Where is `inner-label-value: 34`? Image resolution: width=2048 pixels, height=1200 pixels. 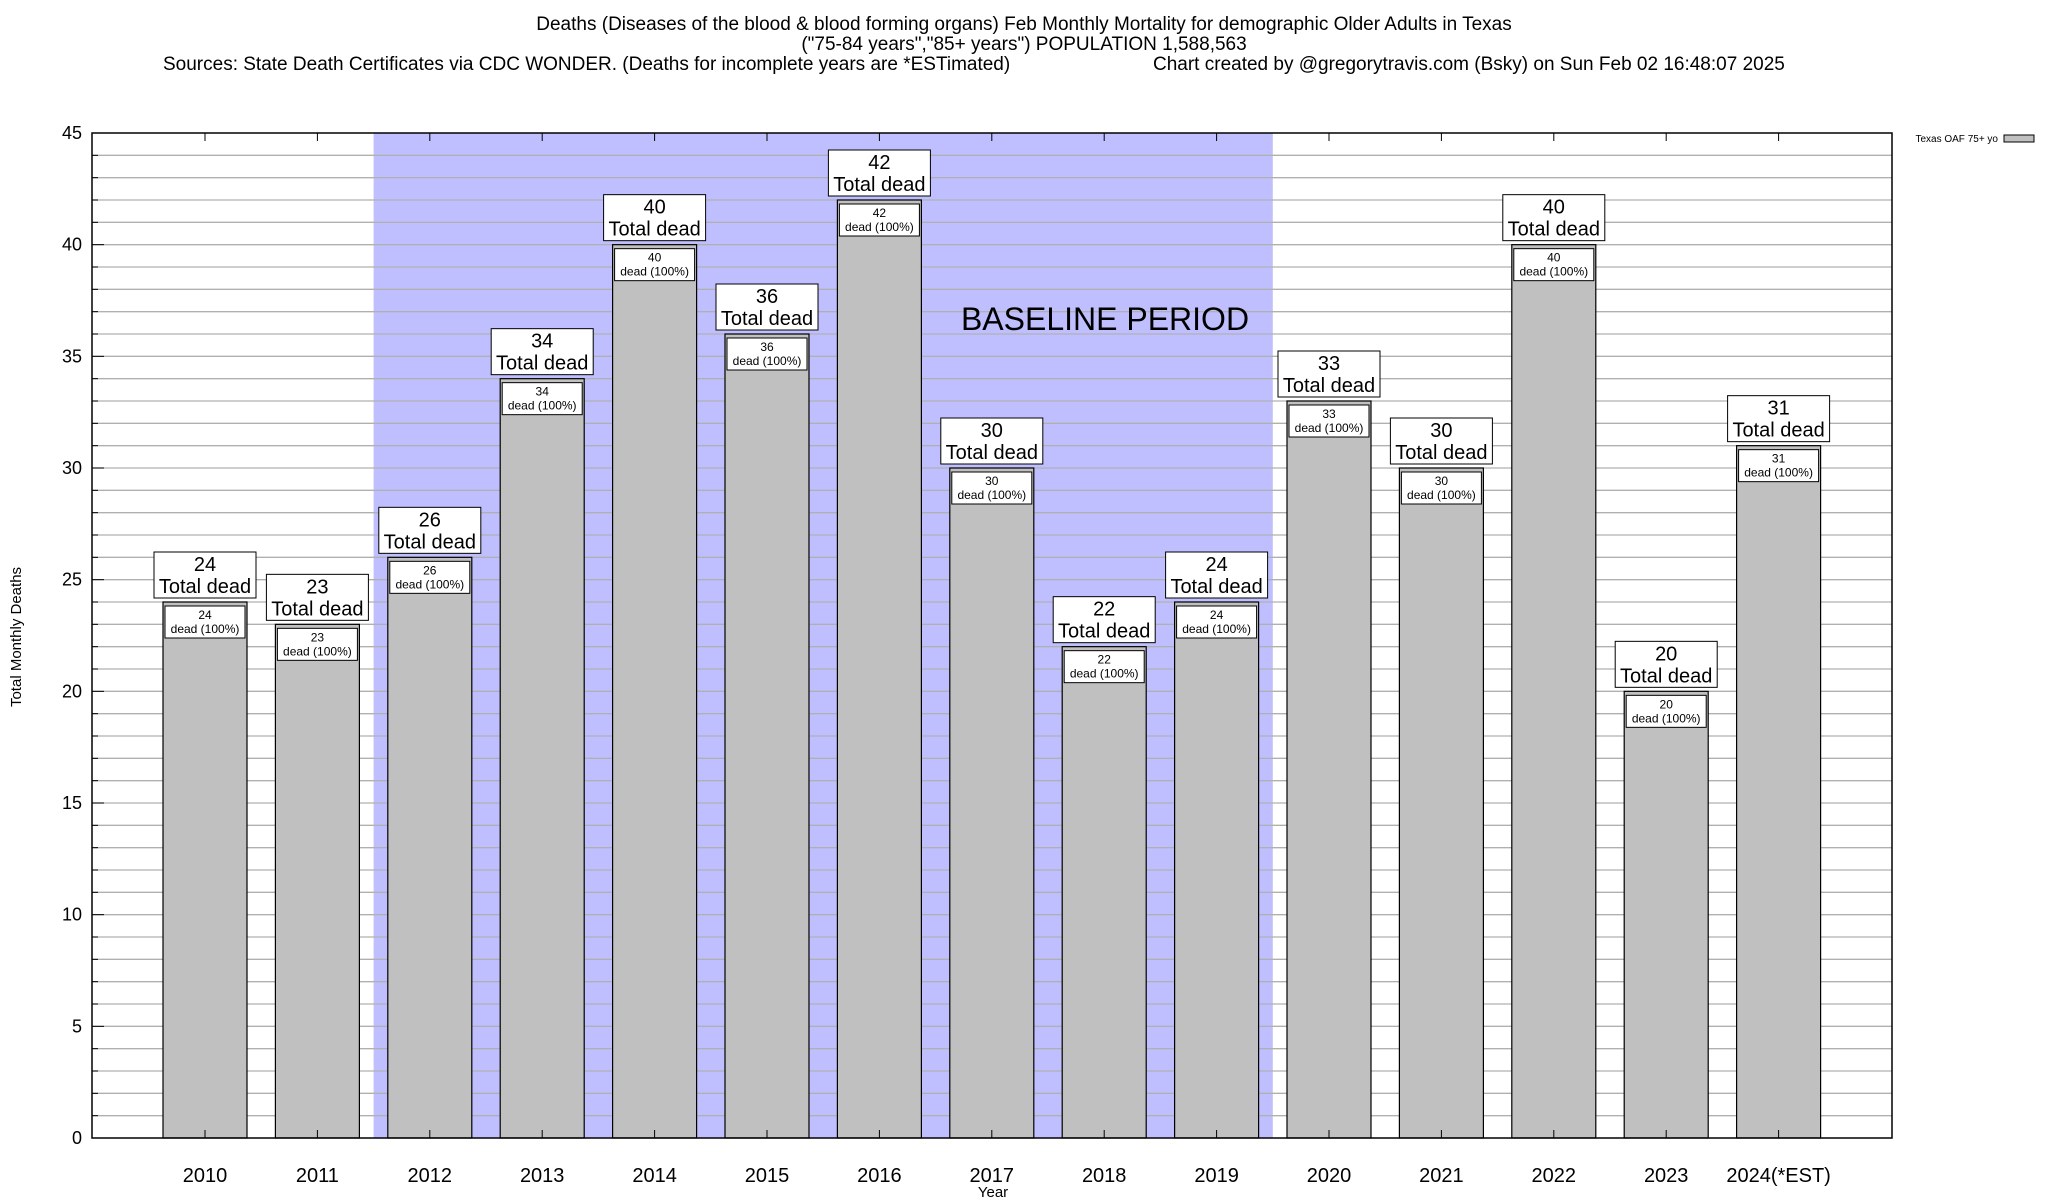
inner-label-value: 34 is located at coordinates (543, 392).